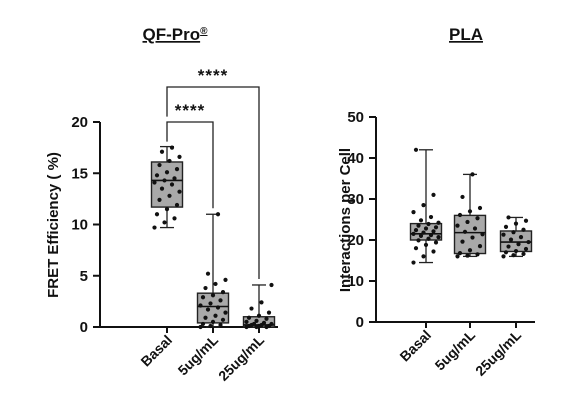  I want to click on bracket-line, so click(190, 165).